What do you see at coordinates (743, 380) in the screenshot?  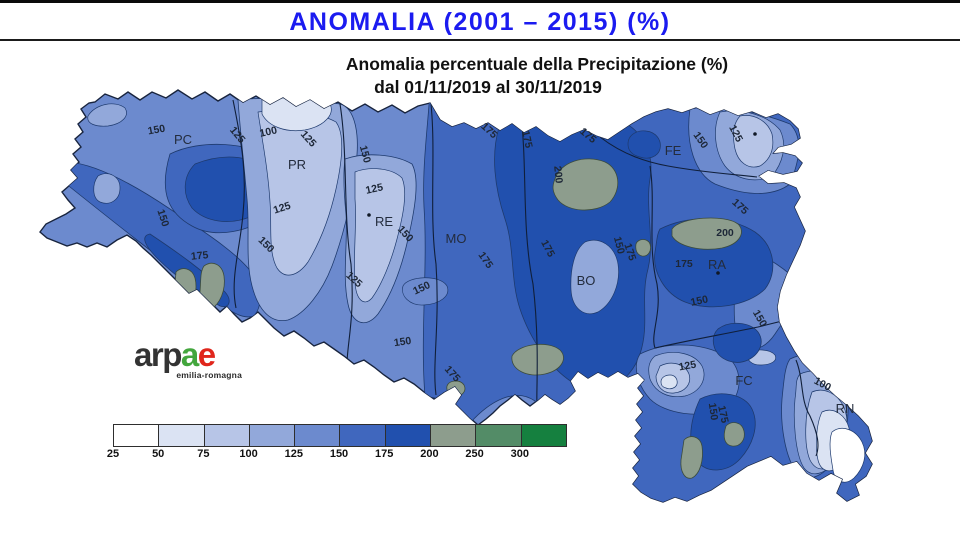 I see `province-label-fc: FC` at bounding box center [743, 380].